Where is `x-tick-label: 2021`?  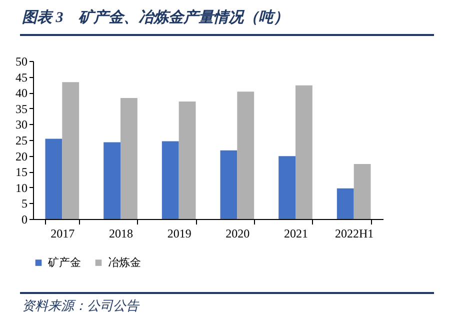 x-tick-label: 2021 is located at coordinates (296, 233).